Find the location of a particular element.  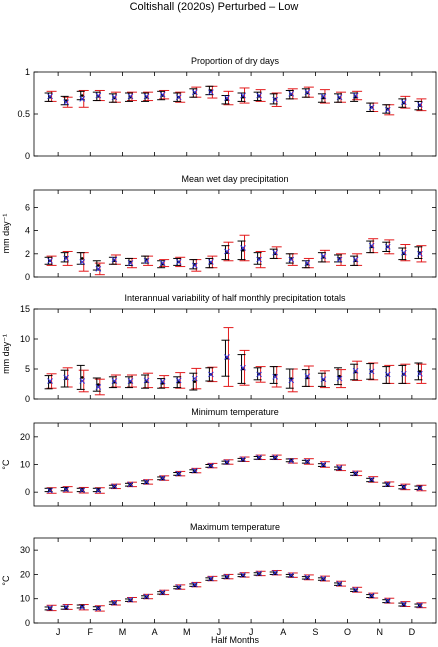

panel-title: Proportion of dry days is located at coordinates (235, 61).